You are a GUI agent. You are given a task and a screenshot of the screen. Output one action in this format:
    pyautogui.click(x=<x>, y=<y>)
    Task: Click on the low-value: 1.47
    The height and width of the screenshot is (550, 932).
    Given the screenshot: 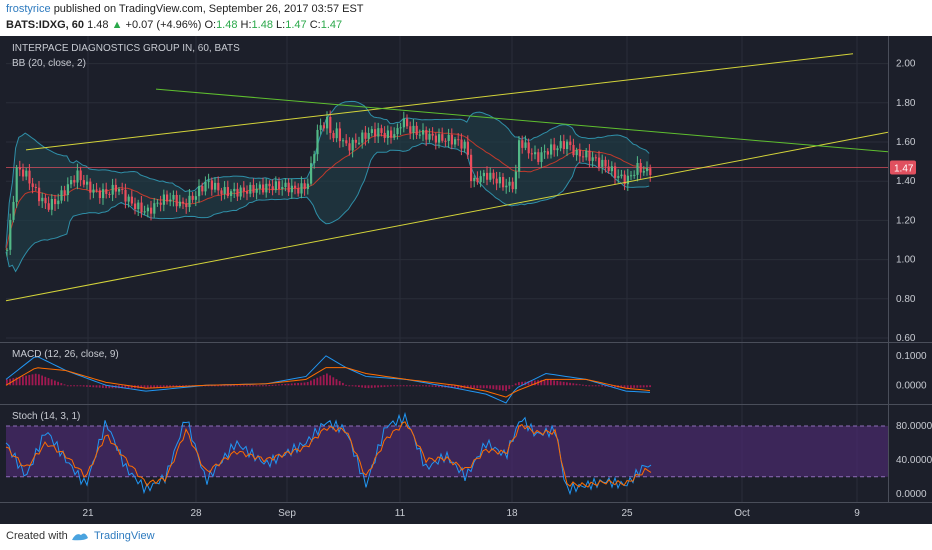 What is the action you would take?
    pyautogui.click(x=296, y=25)
    